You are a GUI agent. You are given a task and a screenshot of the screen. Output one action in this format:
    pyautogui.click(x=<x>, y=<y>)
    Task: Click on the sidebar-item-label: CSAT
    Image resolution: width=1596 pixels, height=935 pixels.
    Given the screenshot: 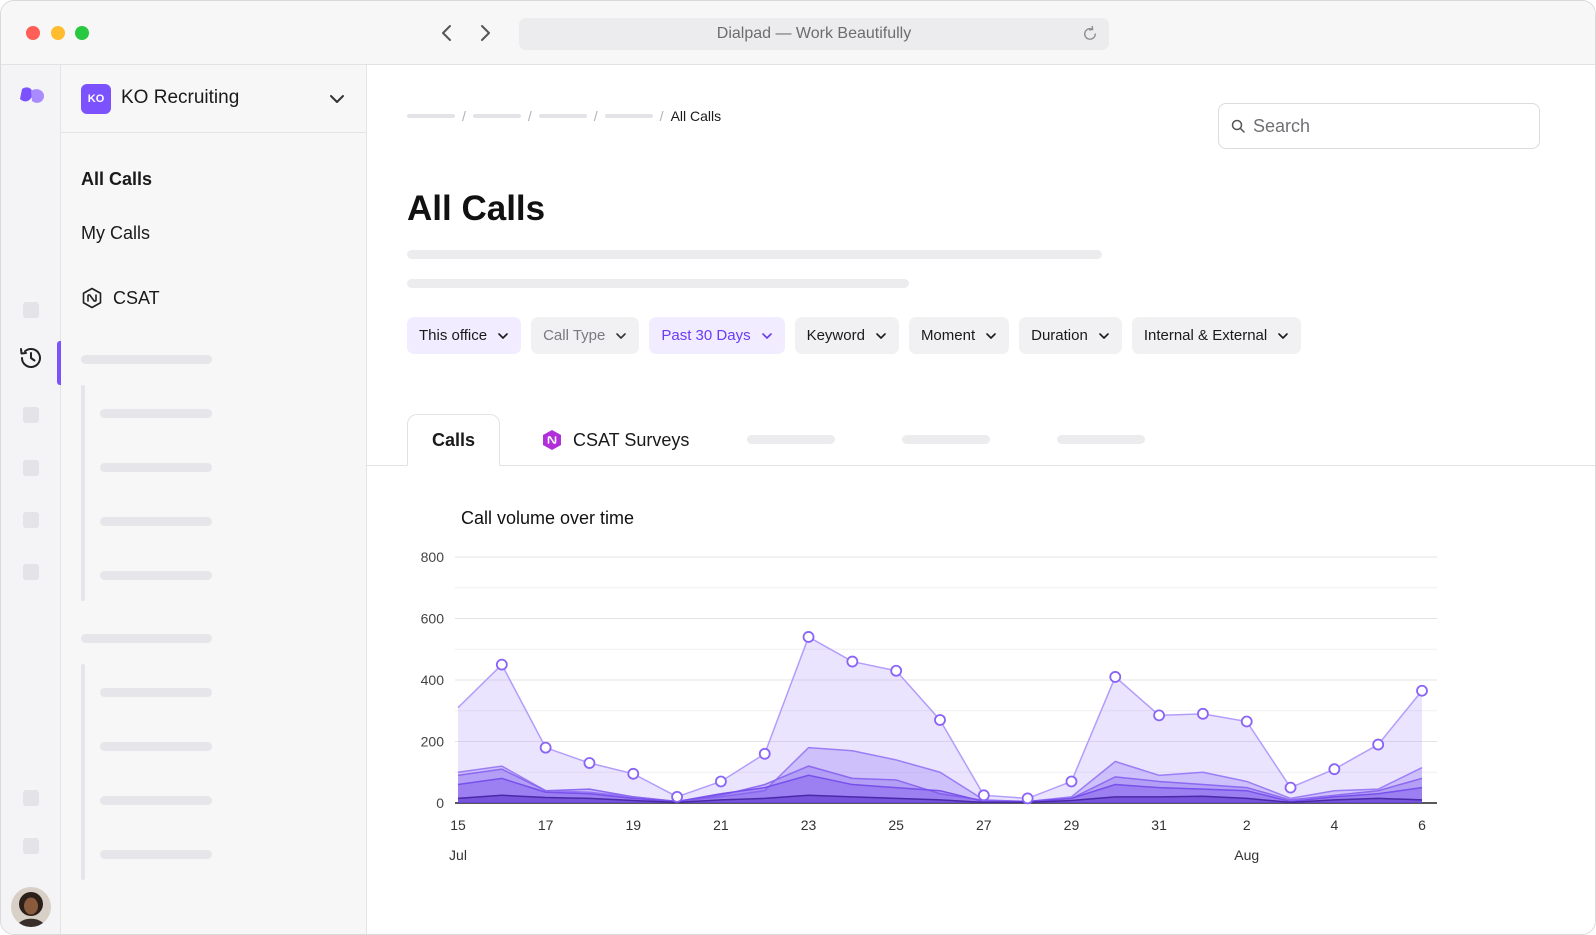 What is the action you would take?
    pyautogui.click(x=136, y=297)
    